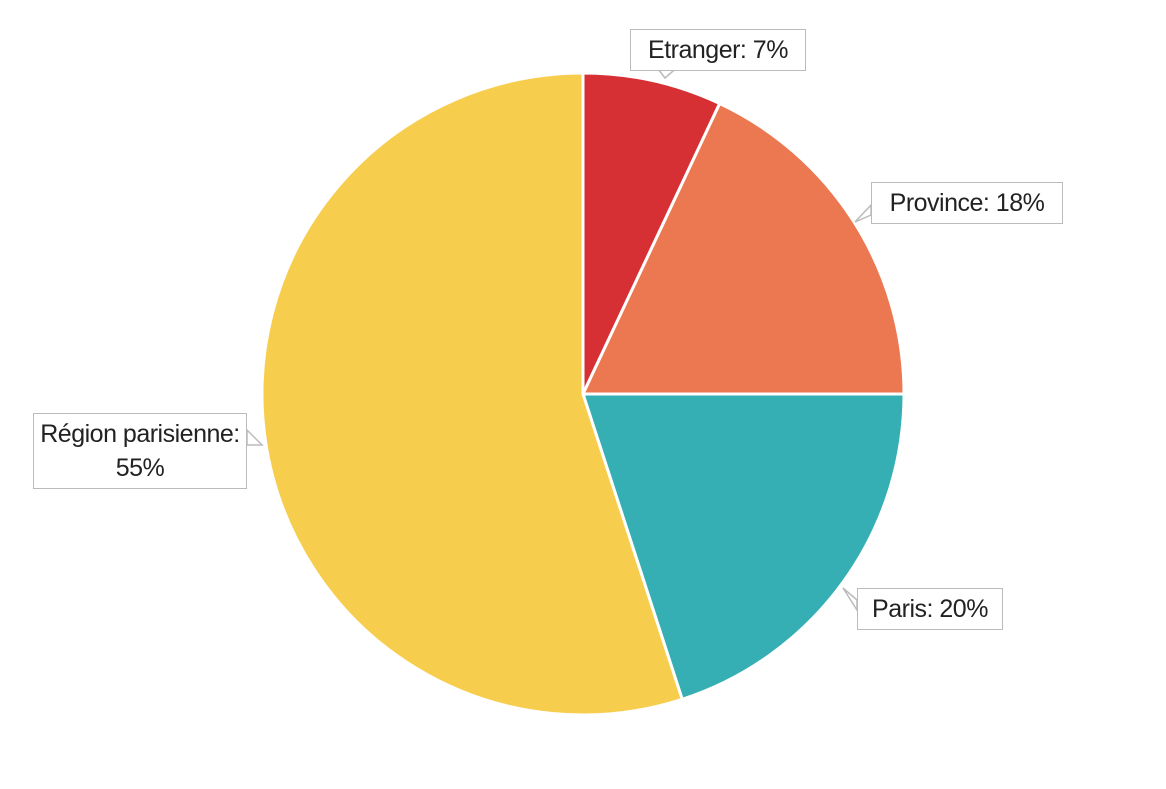 This screenshot has height=789, width=1166. What do you see at coordinates (967, 203) in the screenshot?
I see `data-label: Province: 18%` at bounding box center [967, 203].